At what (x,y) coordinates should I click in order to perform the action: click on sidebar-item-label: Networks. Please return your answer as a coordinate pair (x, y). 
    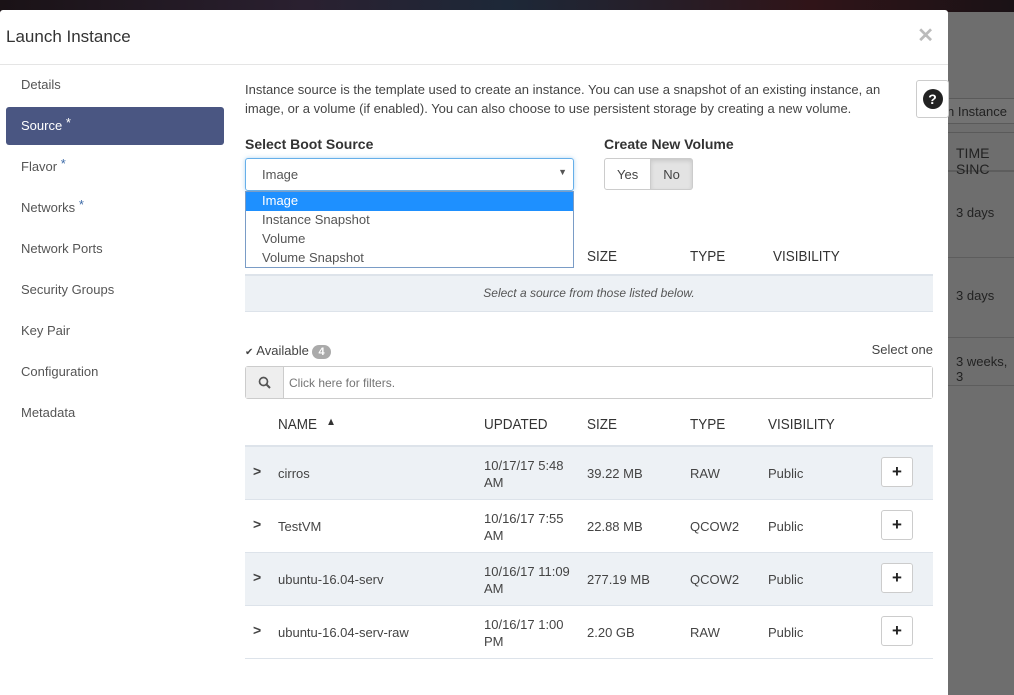
    Looking at the image, I should click on (48, 207).